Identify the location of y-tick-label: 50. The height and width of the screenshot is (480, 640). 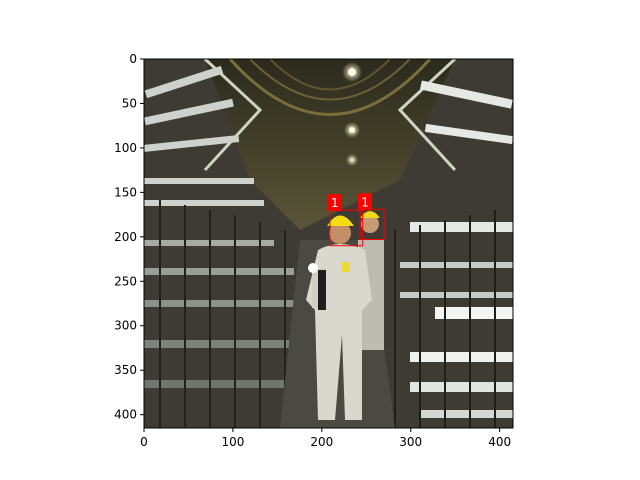
(129, 103).